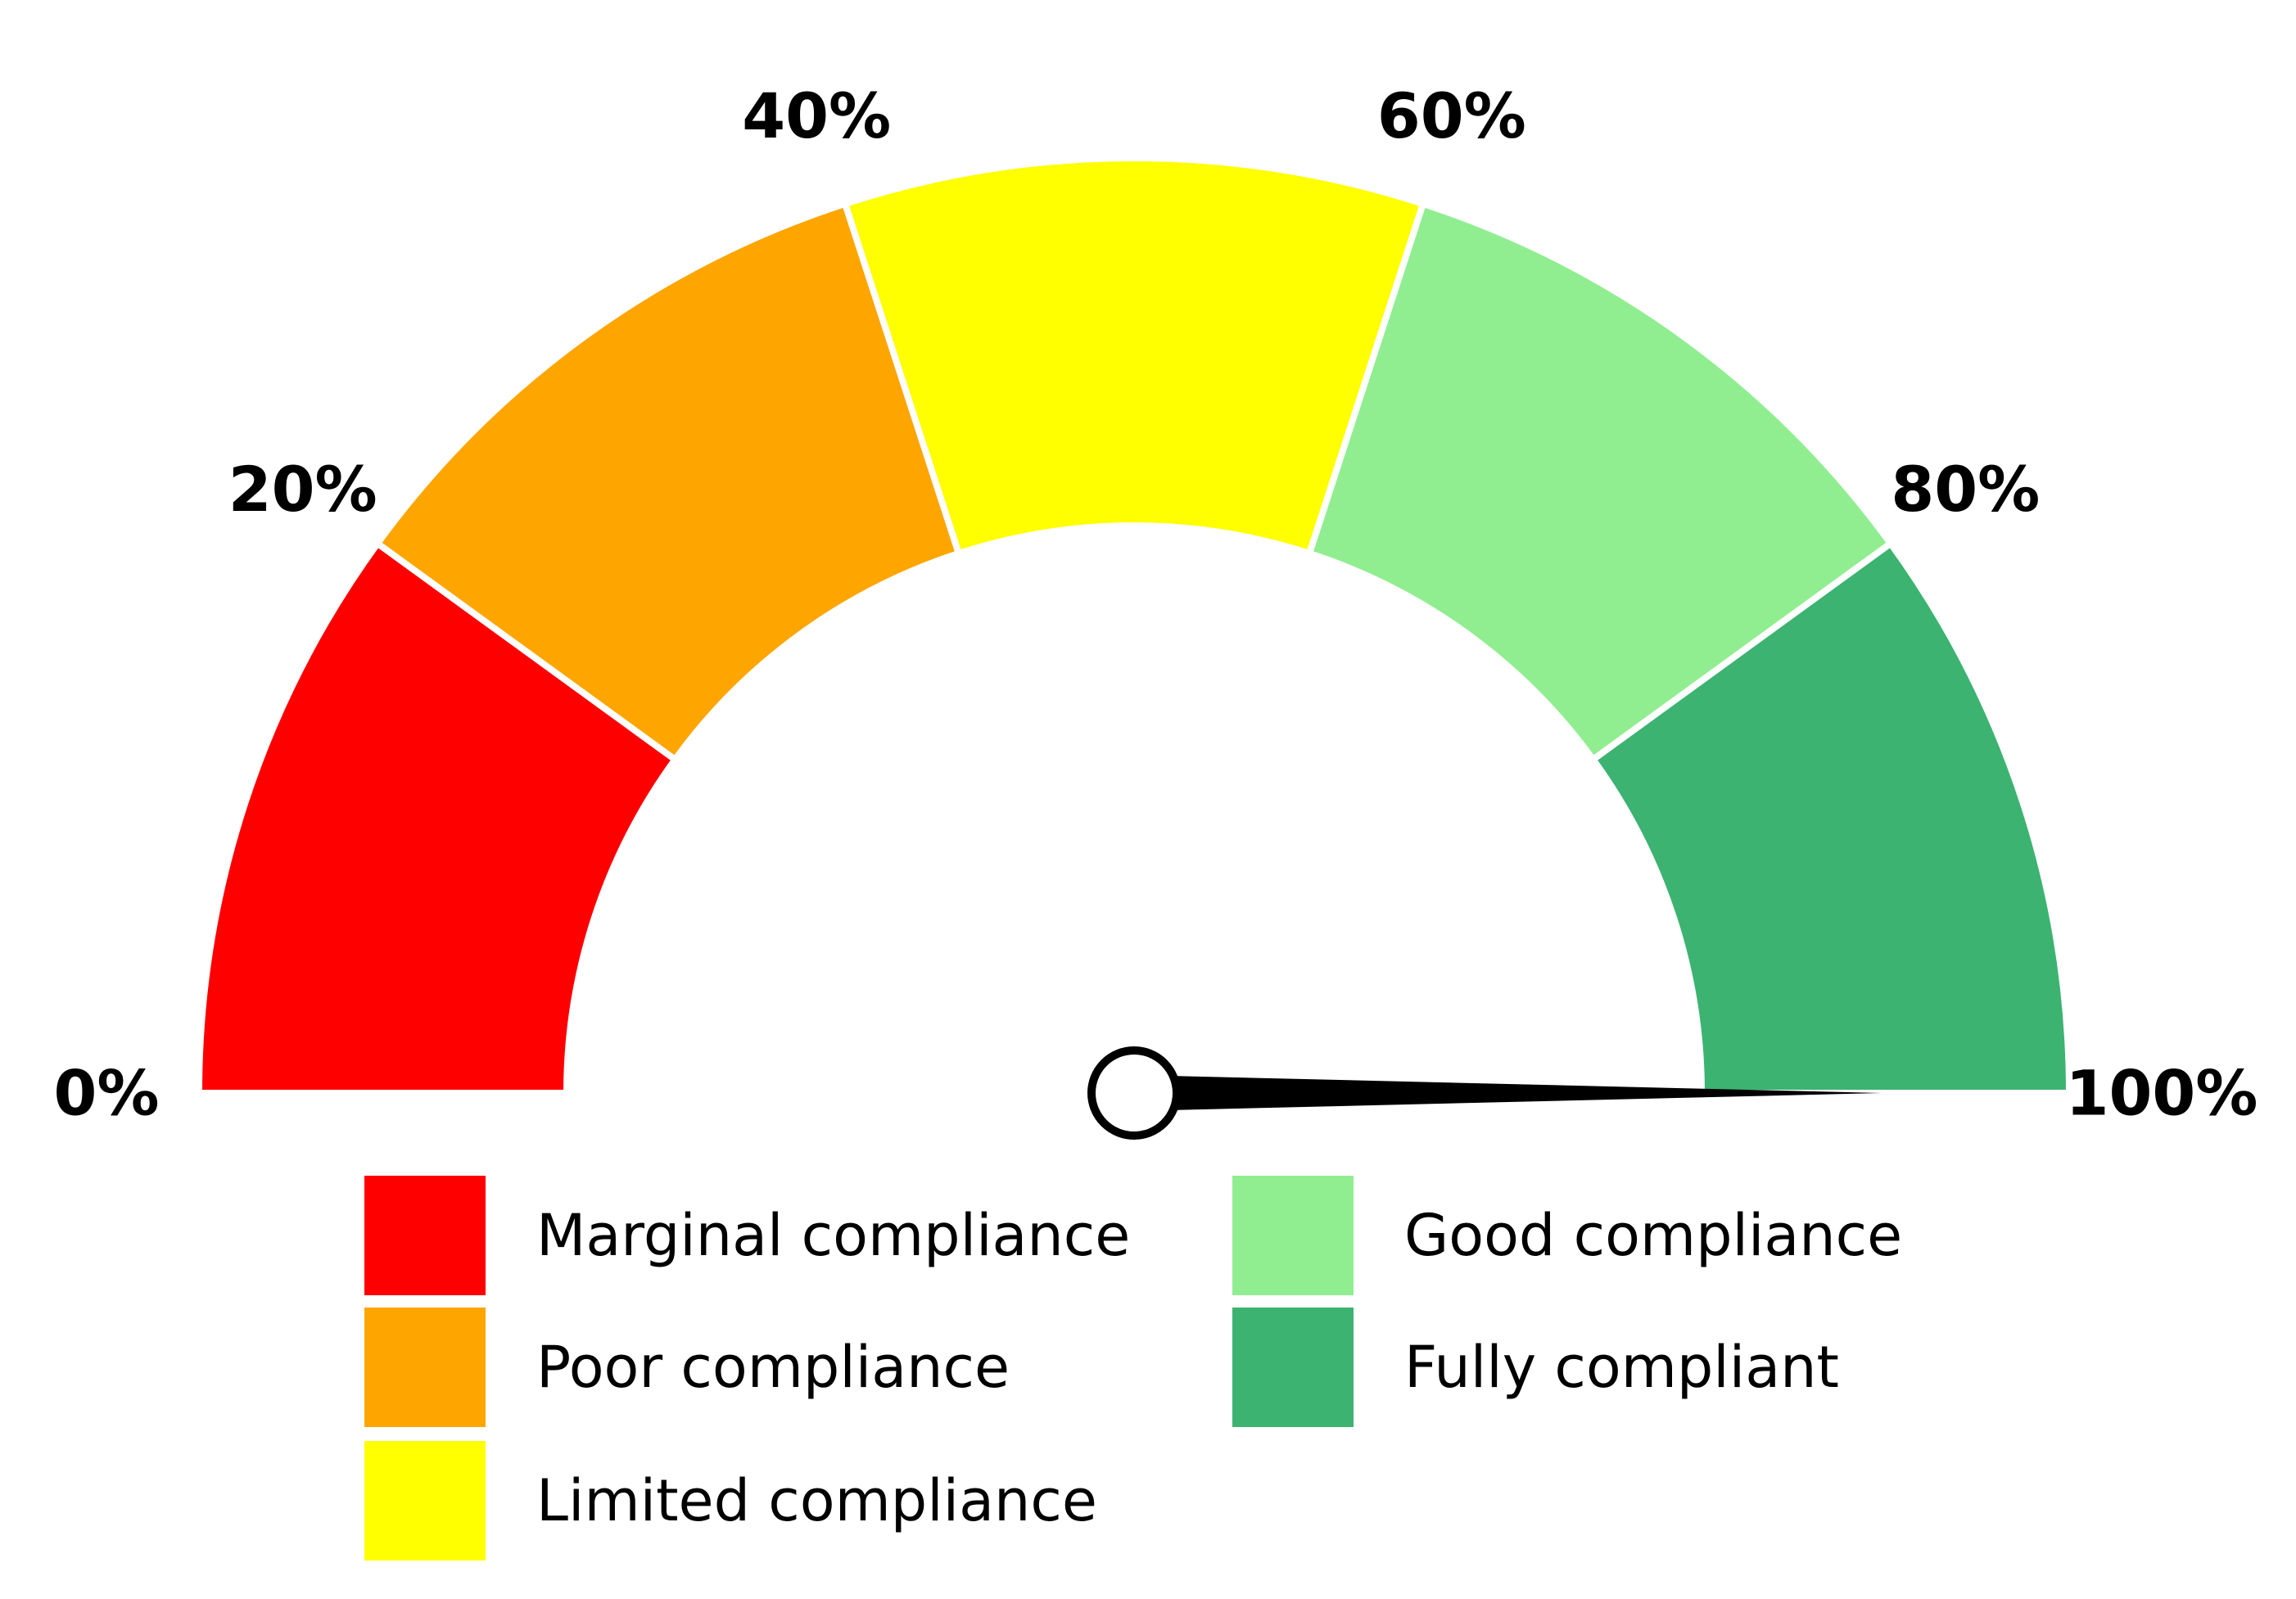  I want to click on tick-label-20: 20%, so click(303, 489).